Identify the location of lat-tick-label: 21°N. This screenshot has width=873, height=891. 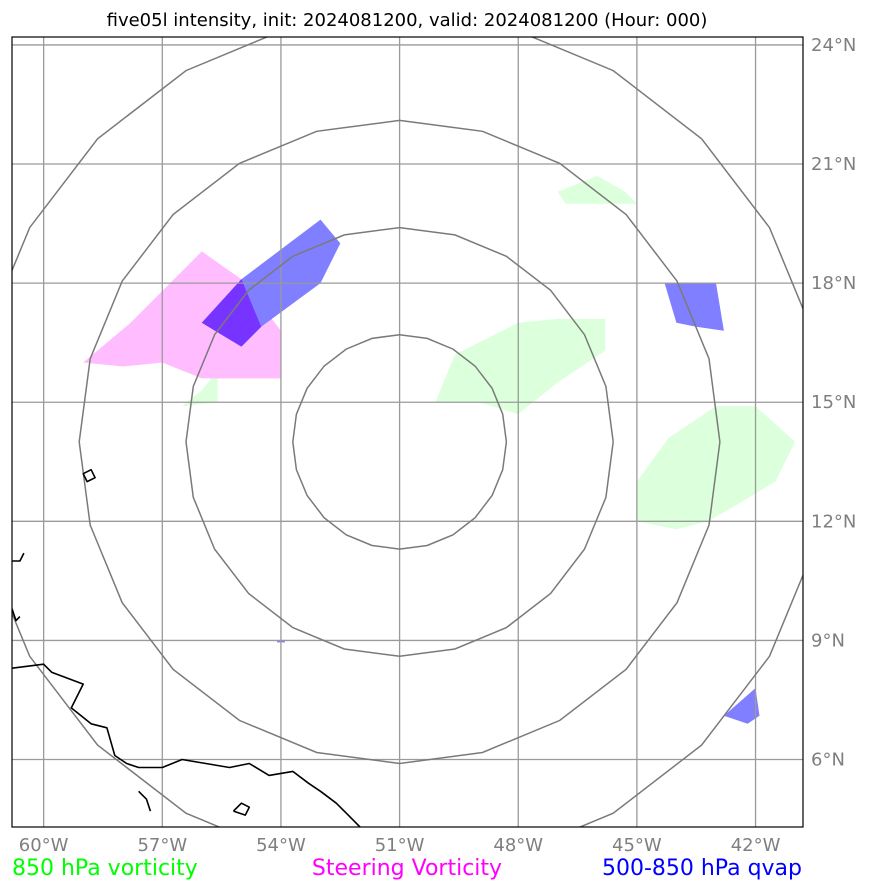
(833, 164).